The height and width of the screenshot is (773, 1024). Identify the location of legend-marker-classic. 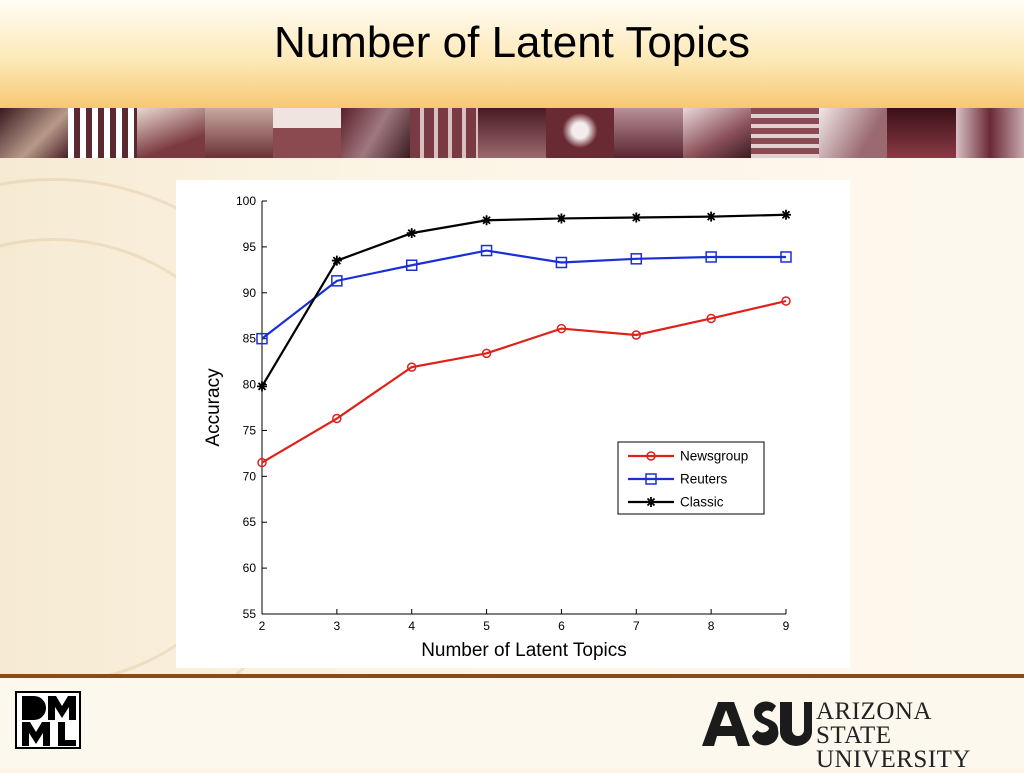
(651, 502).